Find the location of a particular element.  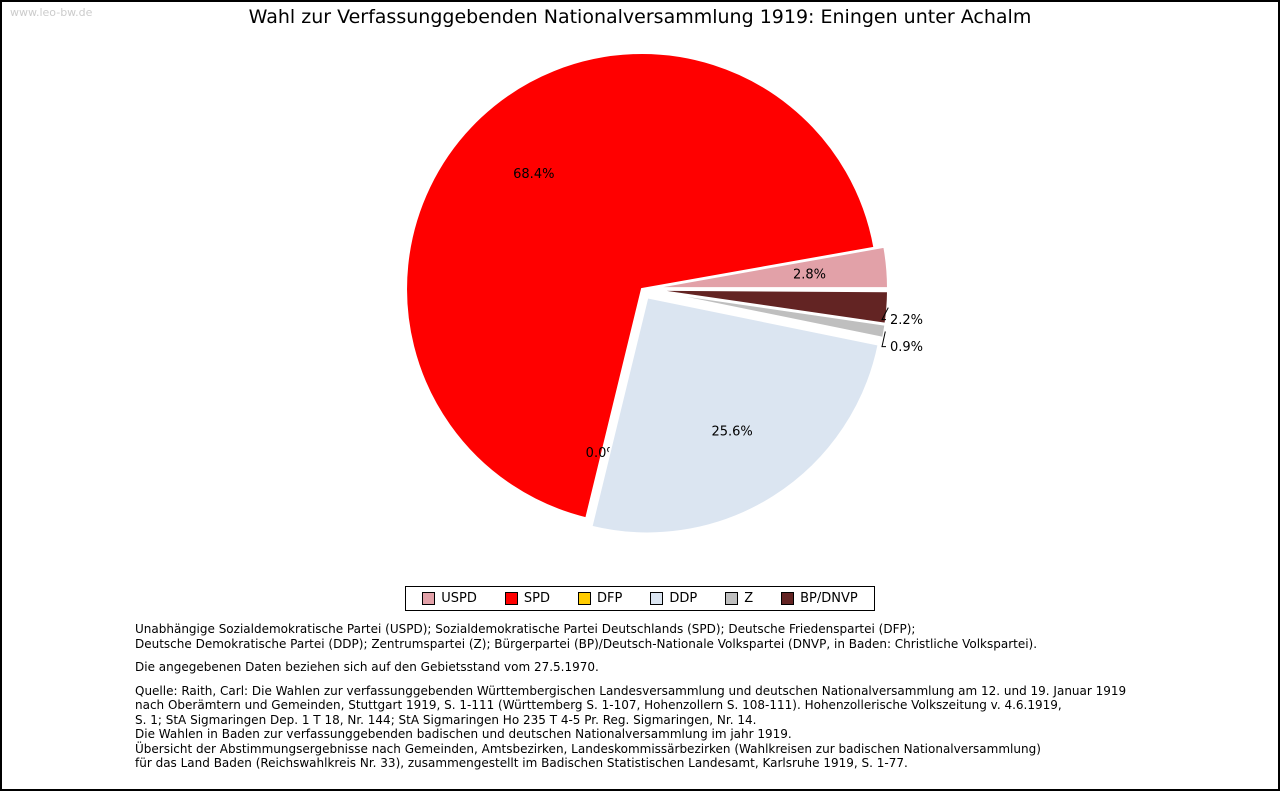

legend-swatch-z is located at coordinates (732, 598).